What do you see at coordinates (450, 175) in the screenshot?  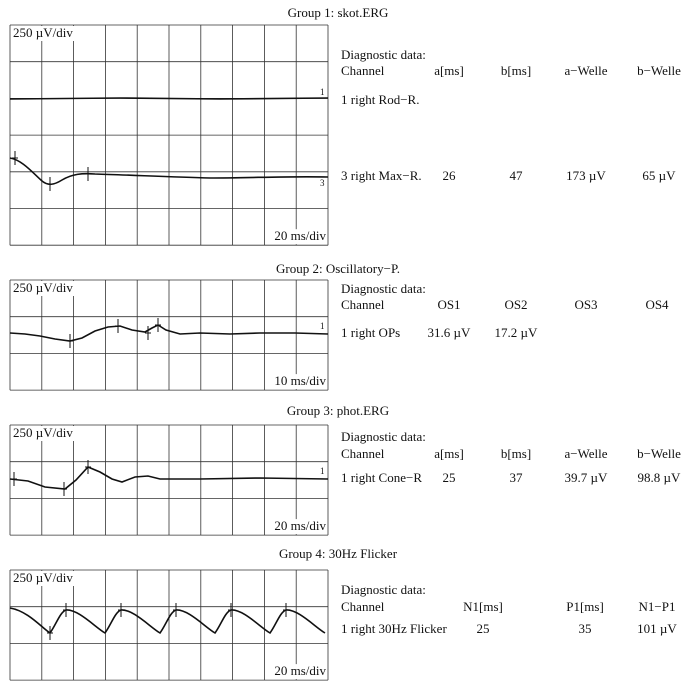 I see `table-cell: 26` at bounding box center [450, 175].